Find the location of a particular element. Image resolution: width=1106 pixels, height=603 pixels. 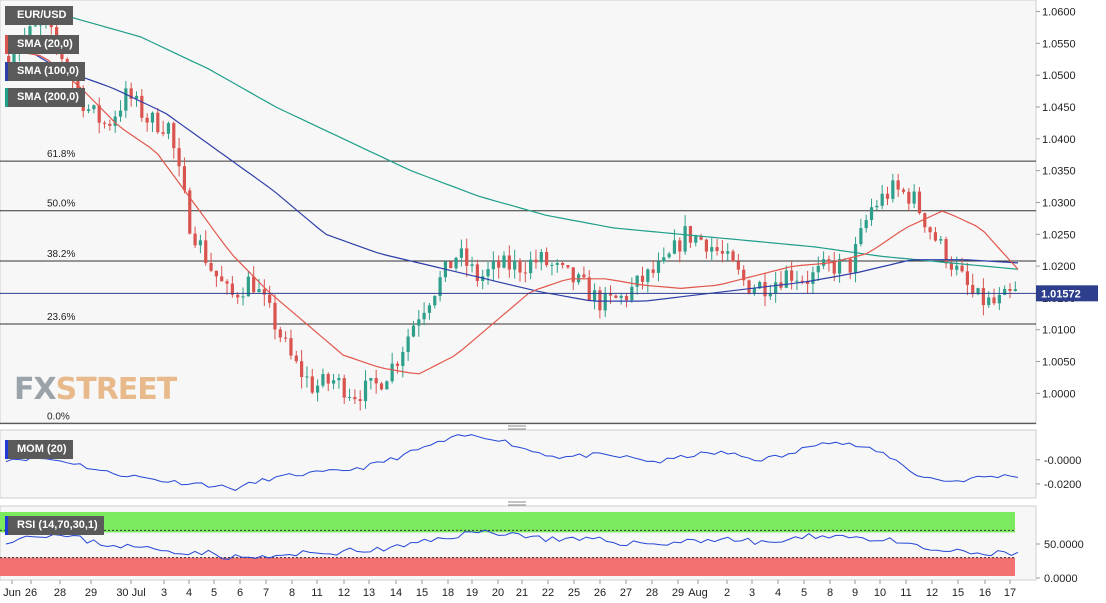

fib-label: 50.0% is located at coordinates (61, 204).